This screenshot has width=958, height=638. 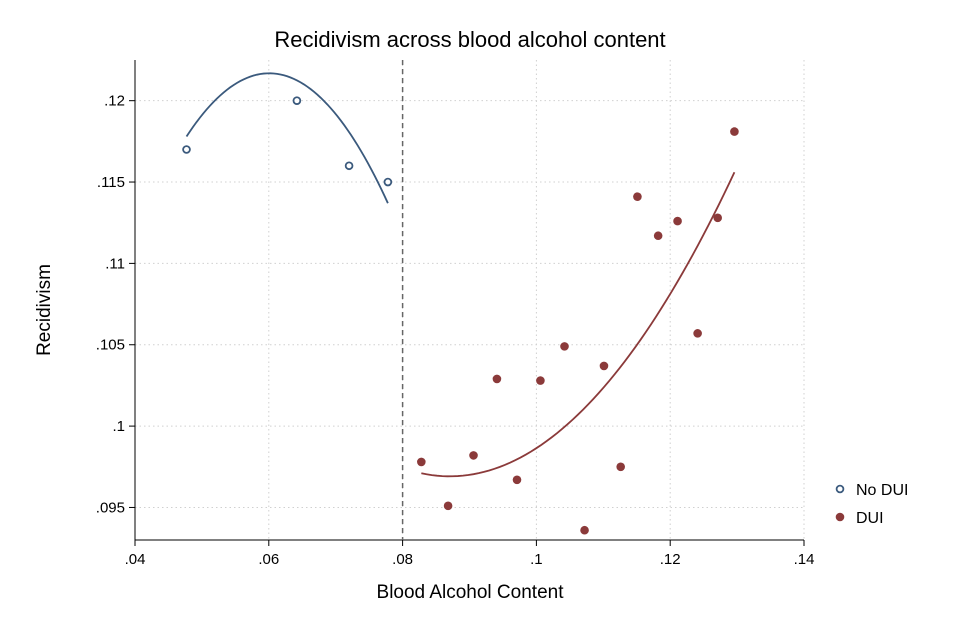 I want to click on y-axis-title: Recidivism, so click(x=44, y=310).